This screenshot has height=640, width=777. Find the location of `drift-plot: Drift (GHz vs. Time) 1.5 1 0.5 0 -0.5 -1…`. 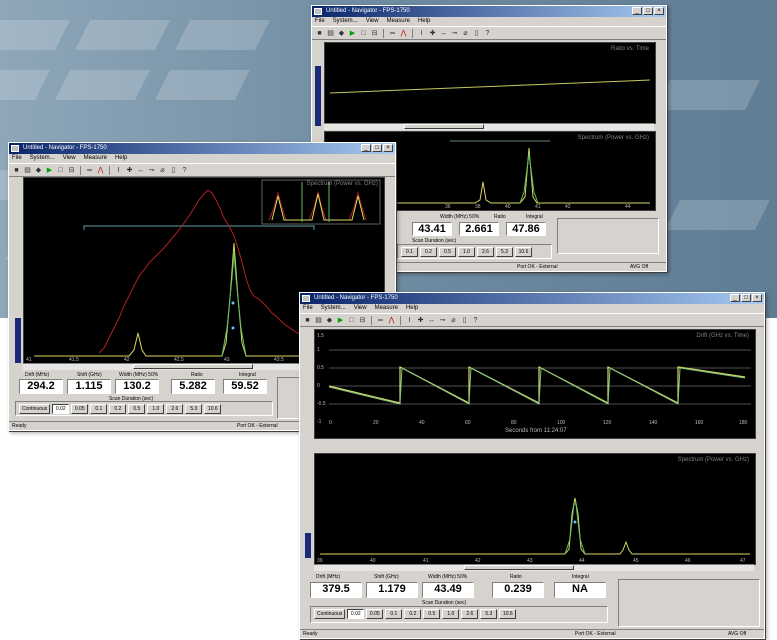

drift-plot: Drift (GHz vs. Time) 1.5 1 0.5 0 -0.5 -1… is located at coordinates (535, 384).